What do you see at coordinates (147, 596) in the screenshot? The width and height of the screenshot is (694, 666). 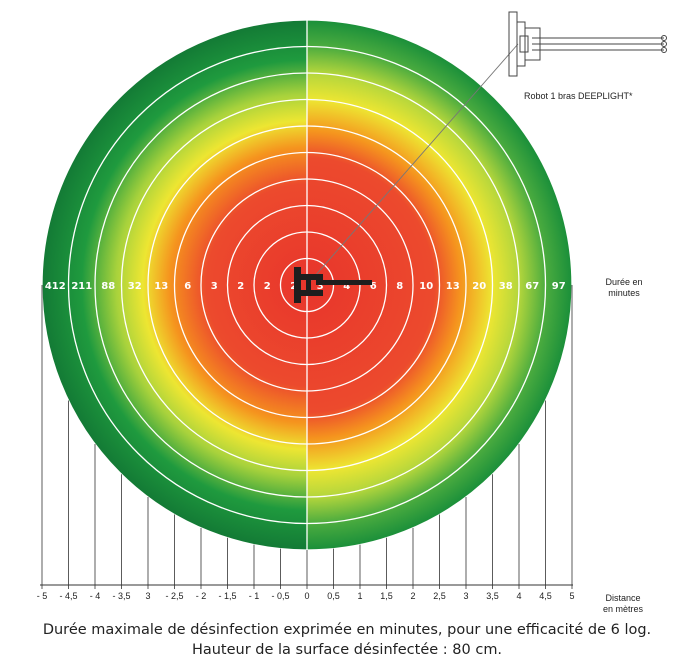 I see `axis-tick-label-4: 3` at bounding box center [147, 596].